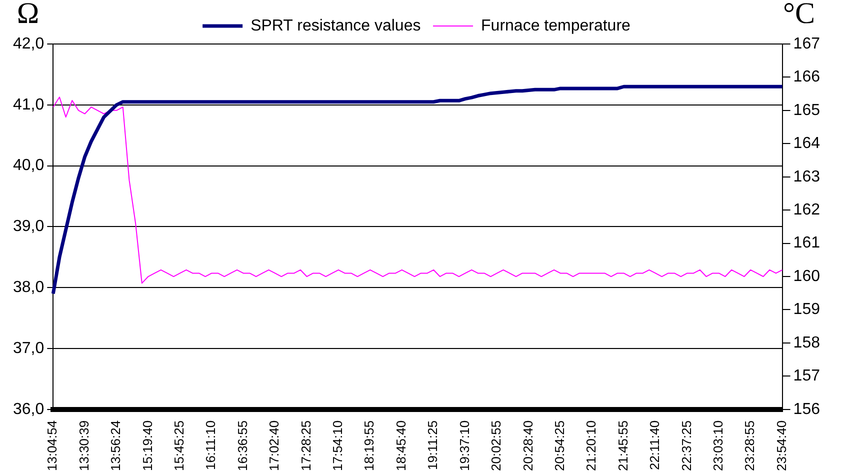  I want to click on y2-tick-label: 156, so click(806, 409).